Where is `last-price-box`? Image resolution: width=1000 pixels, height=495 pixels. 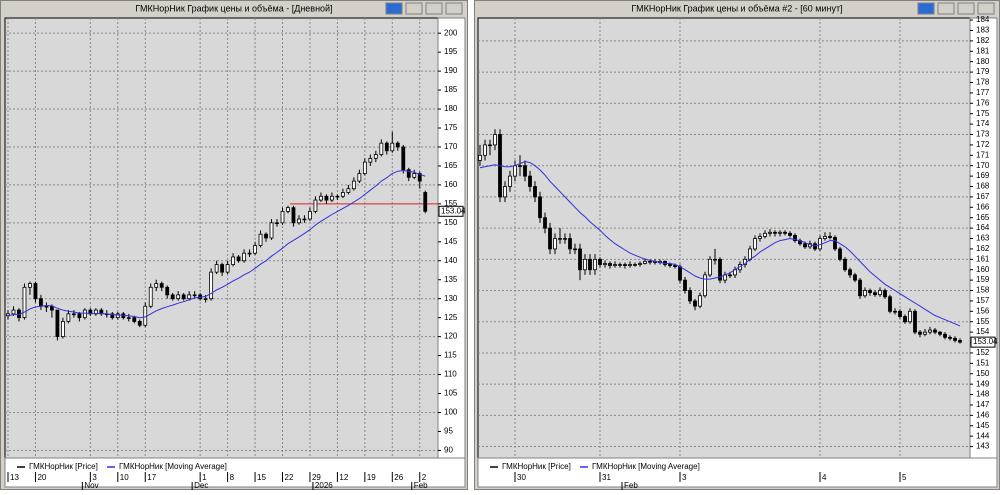
last-price-box is located at coordinates (451, 211).